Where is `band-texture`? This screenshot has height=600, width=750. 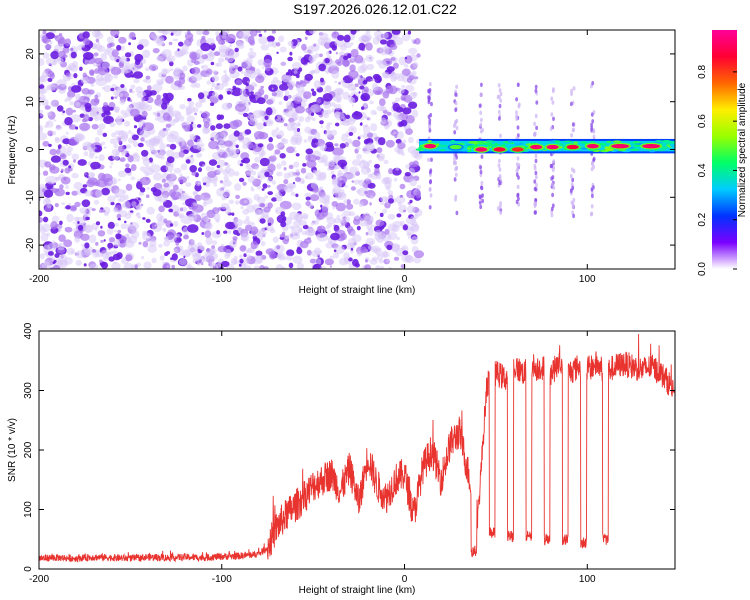 band-texture is located at coordinates (576, 142).